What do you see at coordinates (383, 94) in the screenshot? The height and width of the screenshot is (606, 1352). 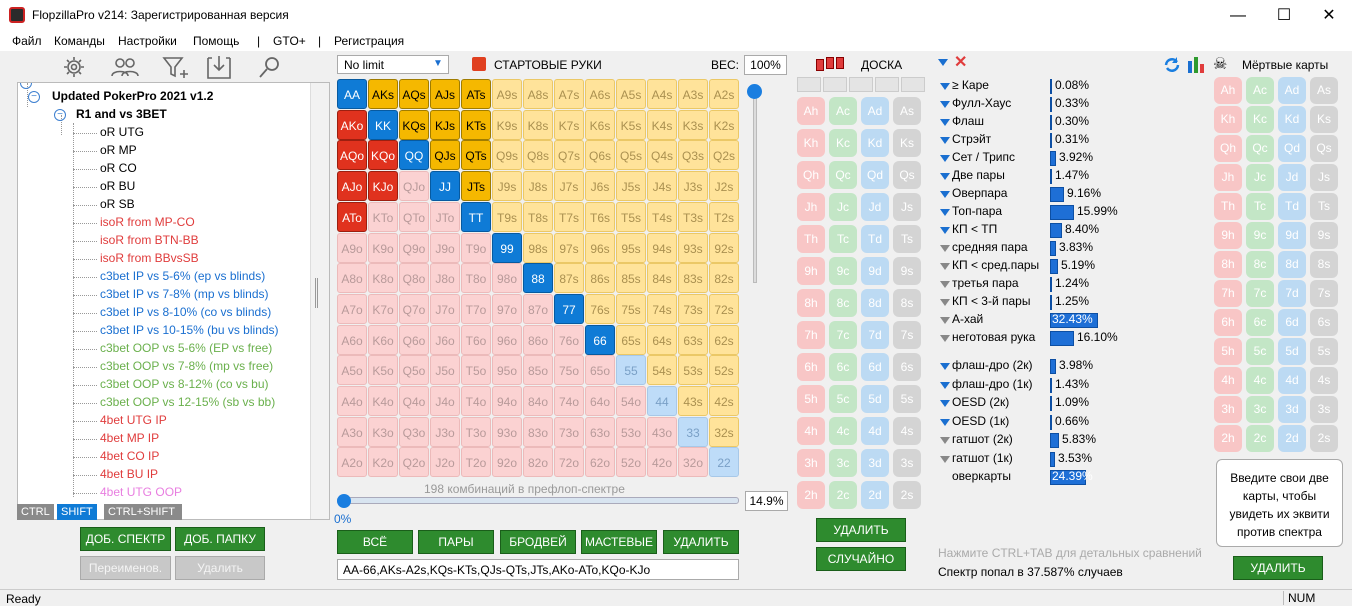 I see `range-cell: AKs` at bounding box center [383, 94].